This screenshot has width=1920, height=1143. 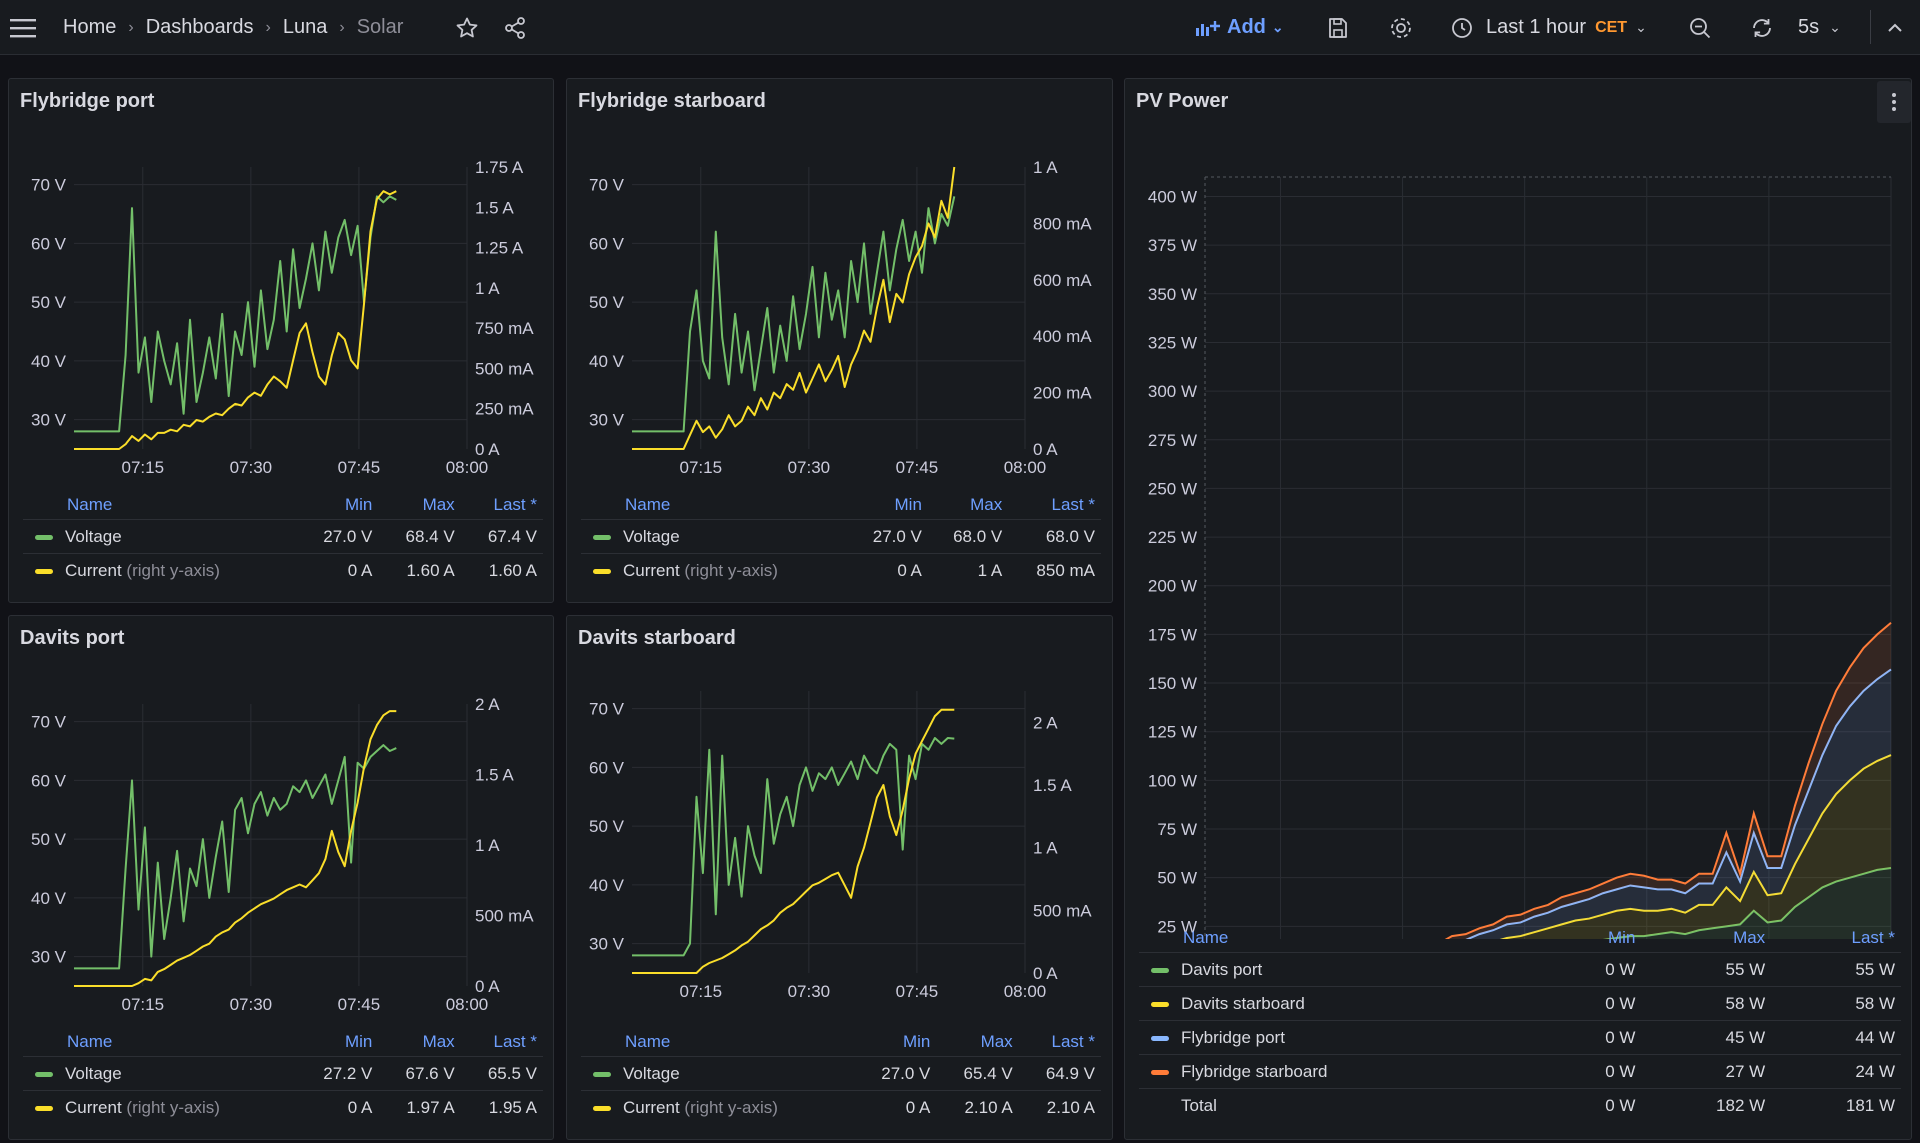 I want to click on y-right-tick-label: 1.5 A, so click(x=494, y=207).